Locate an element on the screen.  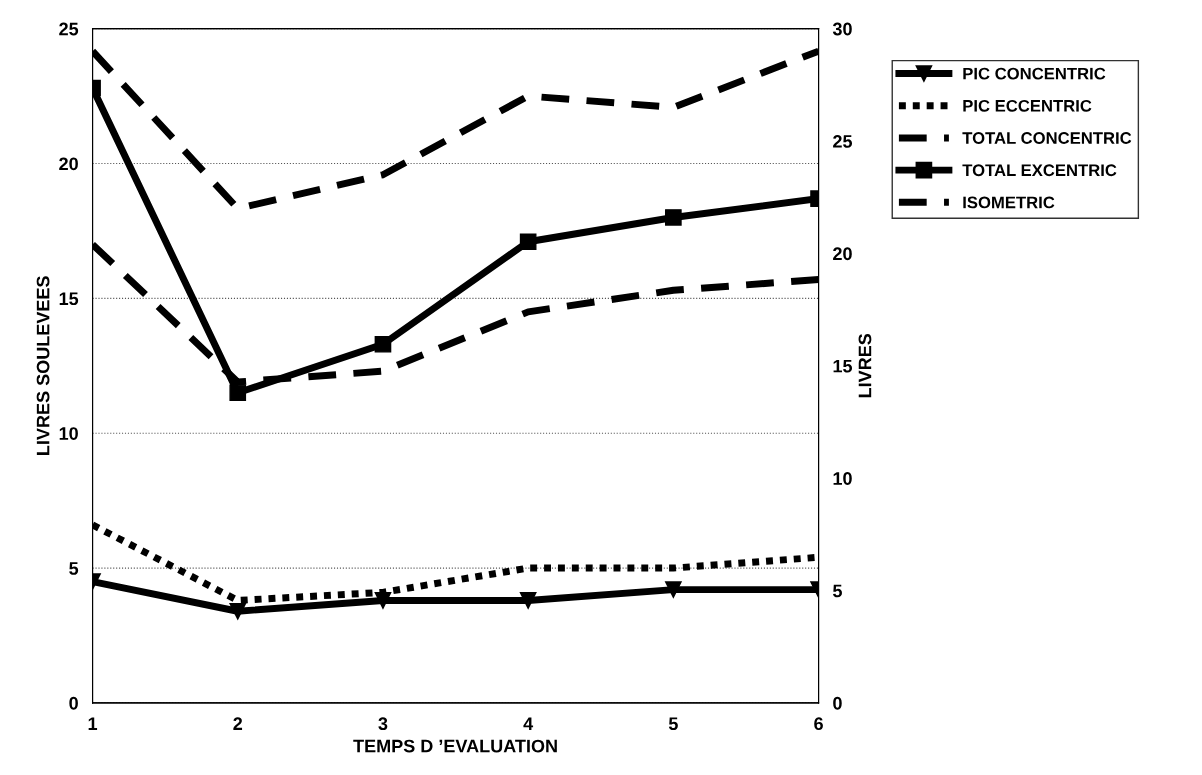
legend-label: ISOMETRIC is located at coordinates (1009, 202).